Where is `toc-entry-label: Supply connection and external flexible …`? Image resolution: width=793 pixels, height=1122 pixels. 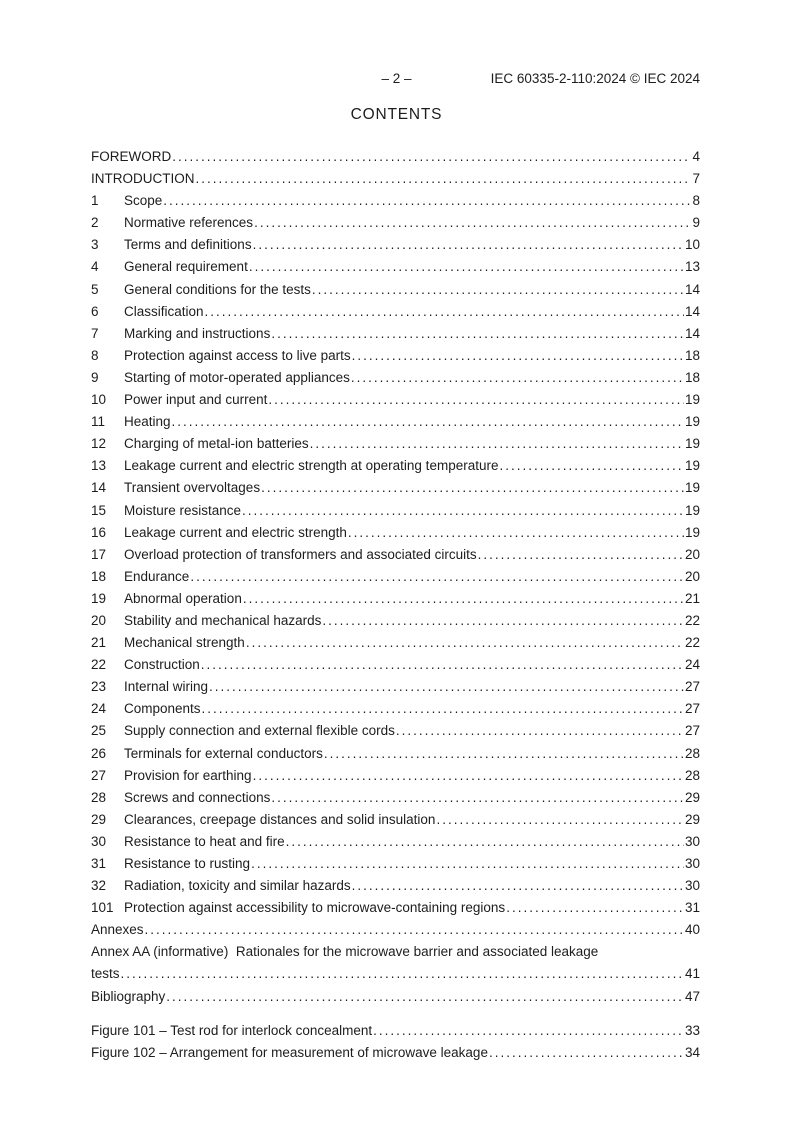
toc-entry-label: Supply connection and external flexible … is located at coordinates (259, 731).